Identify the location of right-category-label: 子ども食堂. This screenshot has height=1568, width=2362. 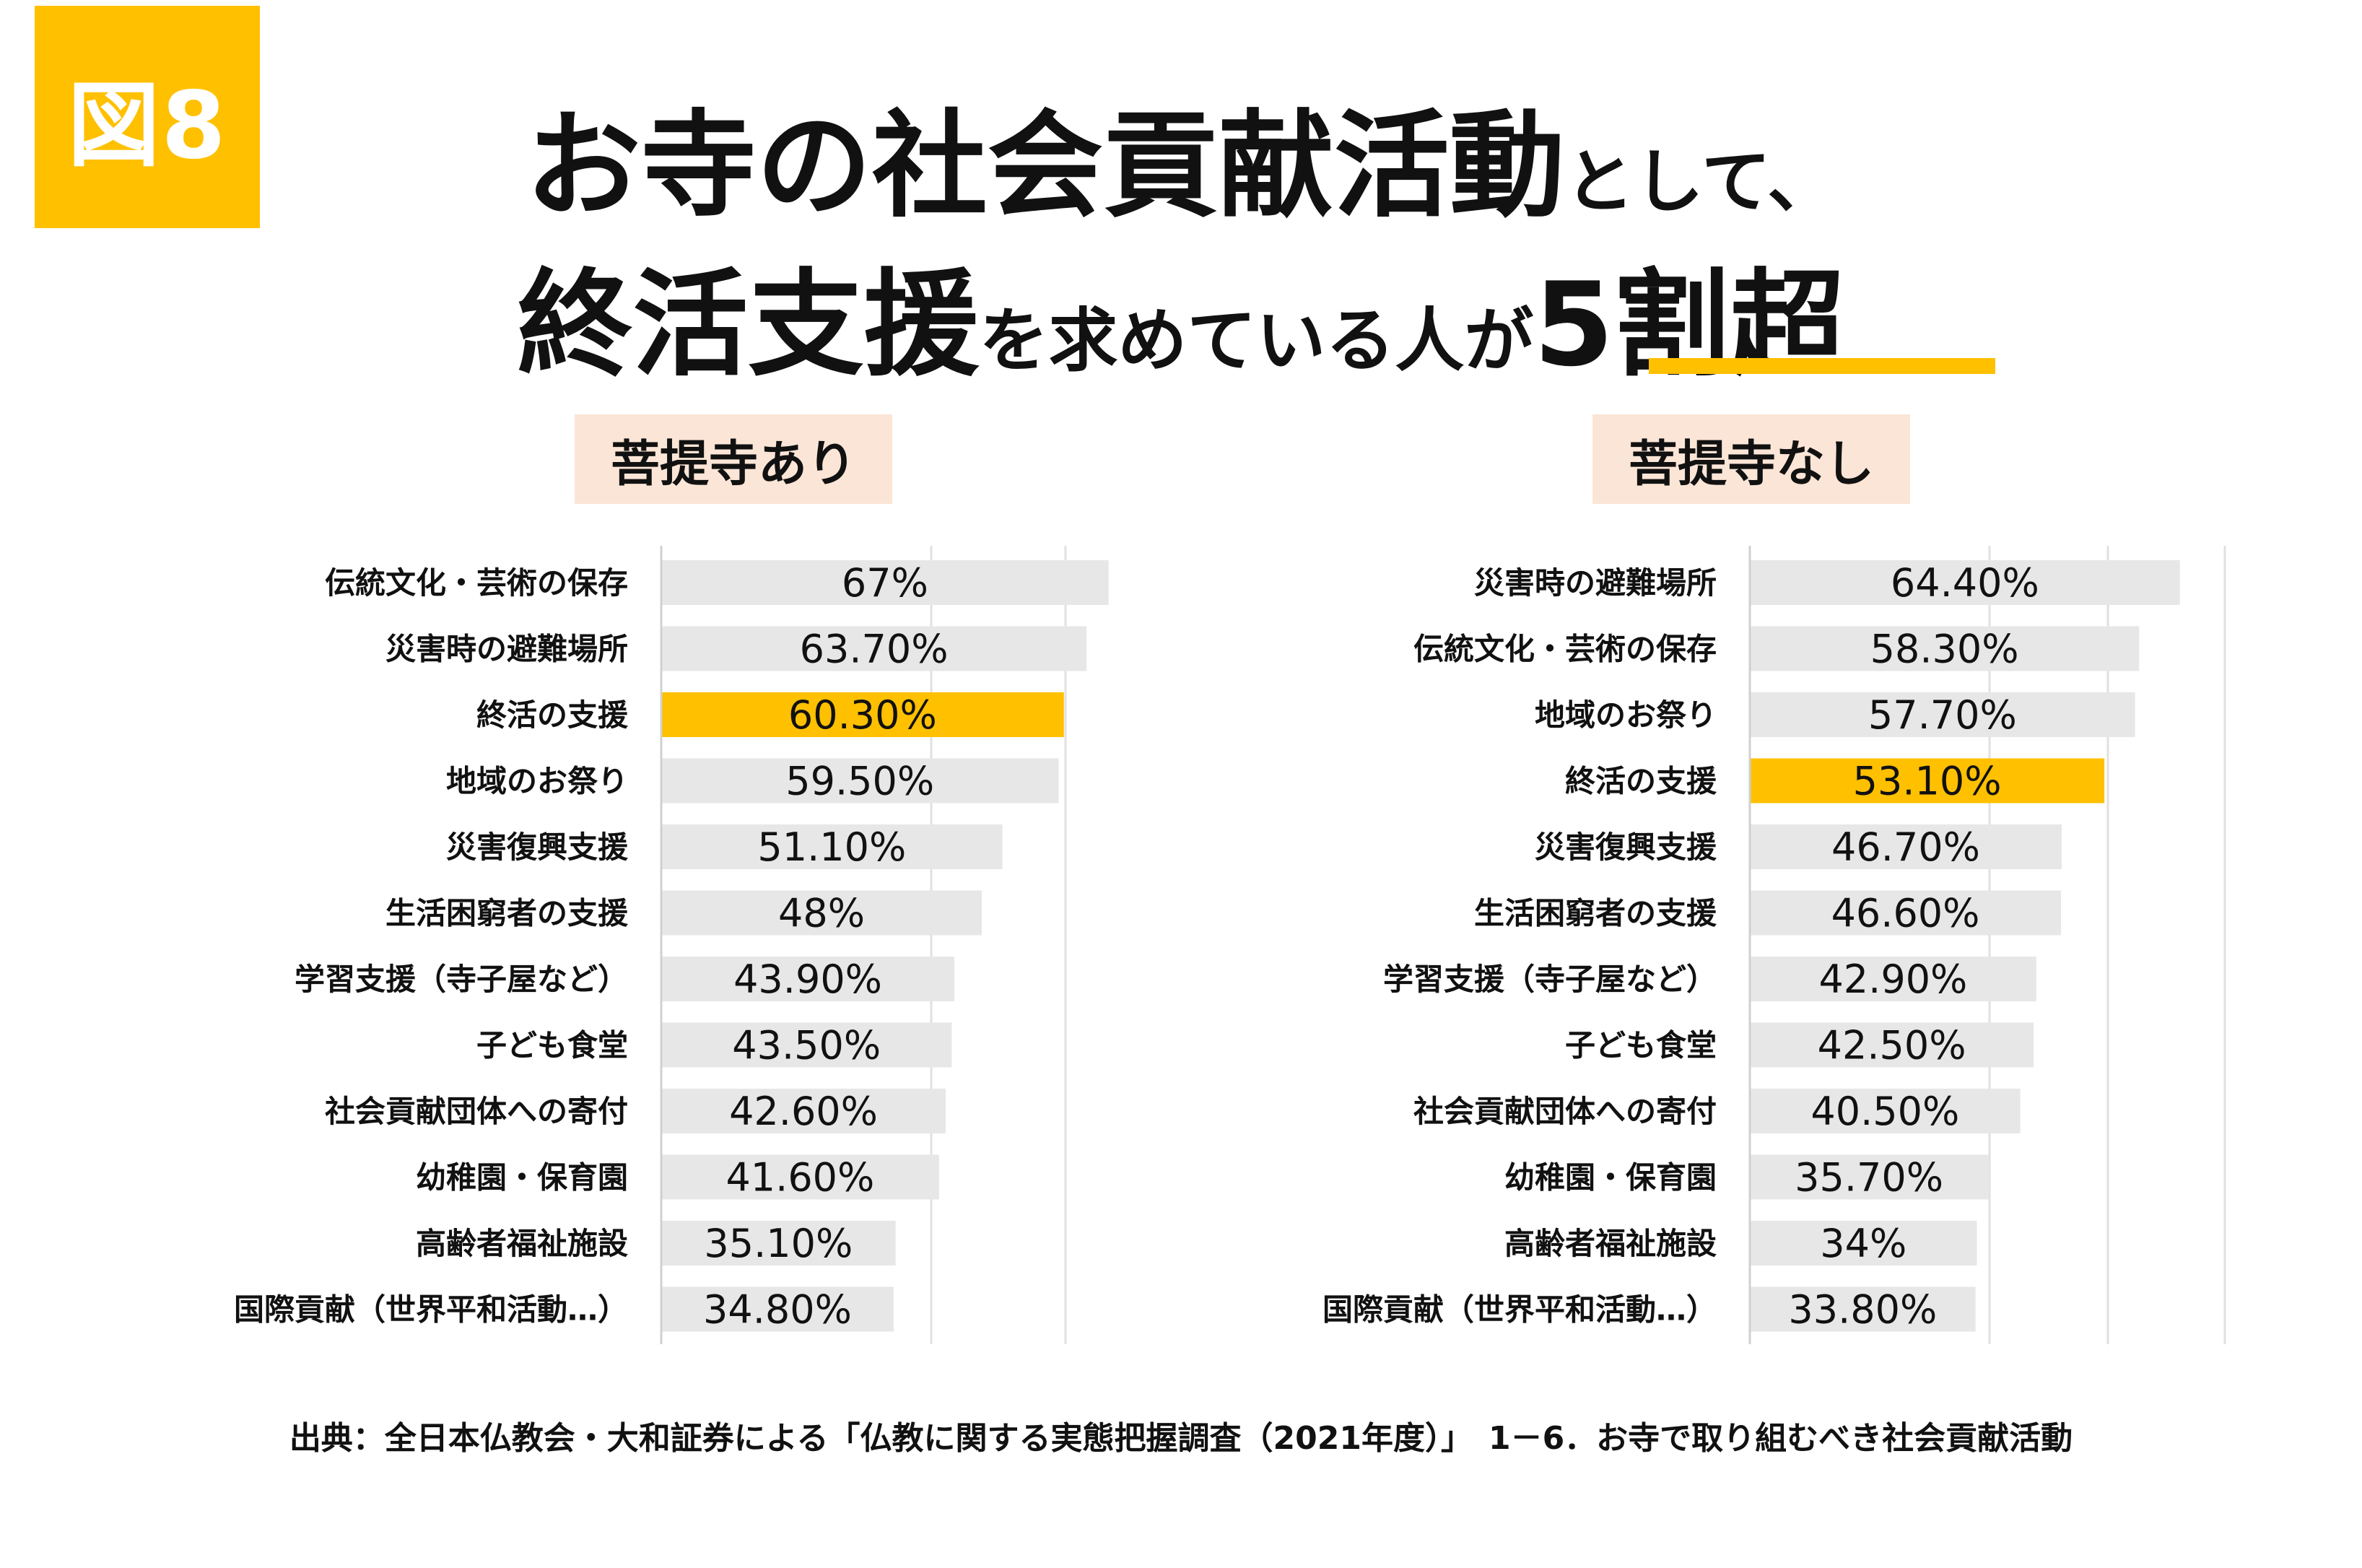
(1641, 1045).